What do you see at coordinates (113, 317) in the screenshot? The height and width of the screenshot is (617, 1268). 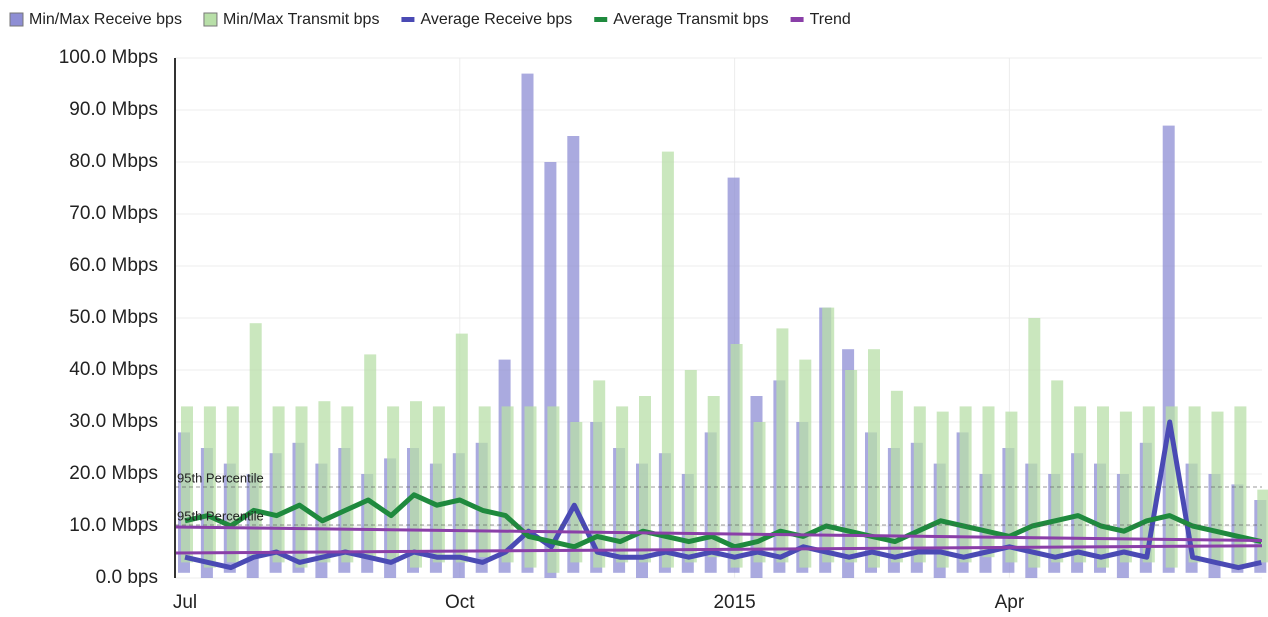 I see `y-tick-label: 50.0 Mbps` at bounding box center [113, 317].